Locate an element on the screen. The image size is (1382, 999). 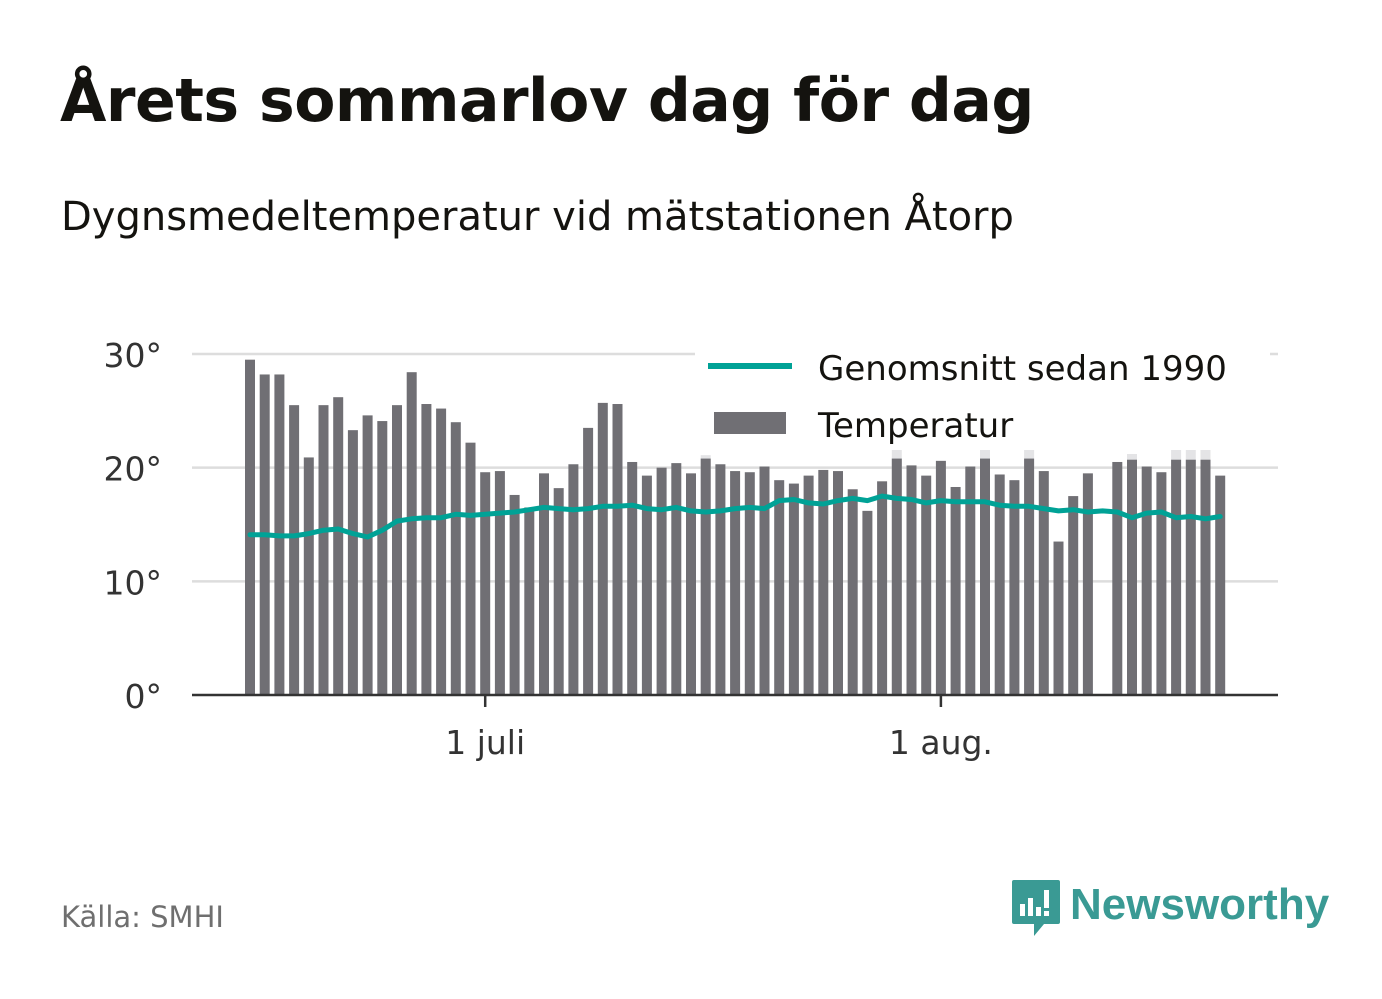
chart-title: Årets sommarlov dag för dag is located at coordinates (547, 101).